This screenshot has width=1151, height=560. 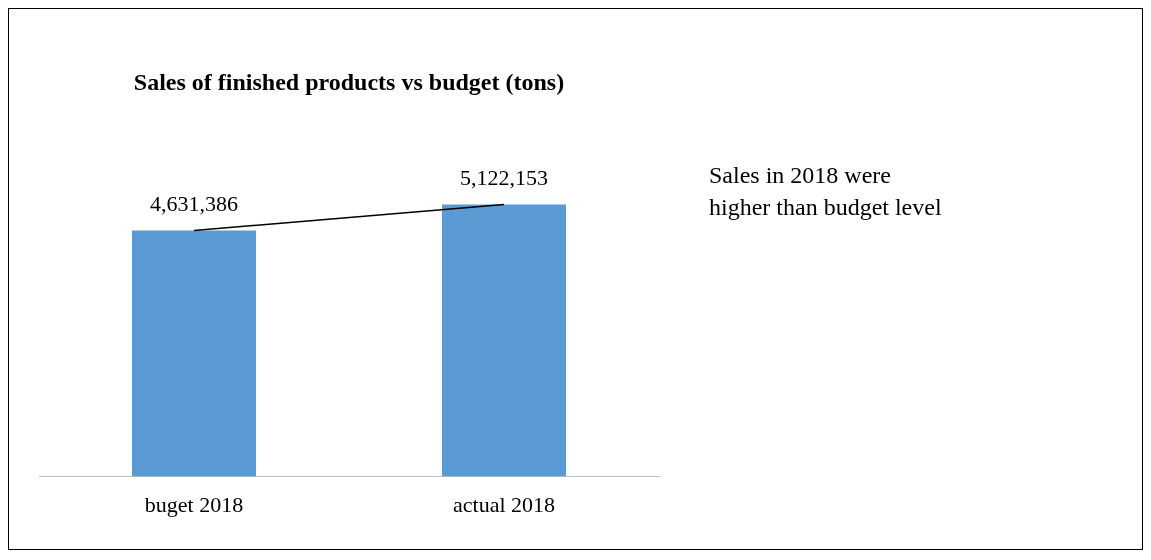 I want to click on text: Sales in 2018 were higher than budget level, so click(x=826, y=191).